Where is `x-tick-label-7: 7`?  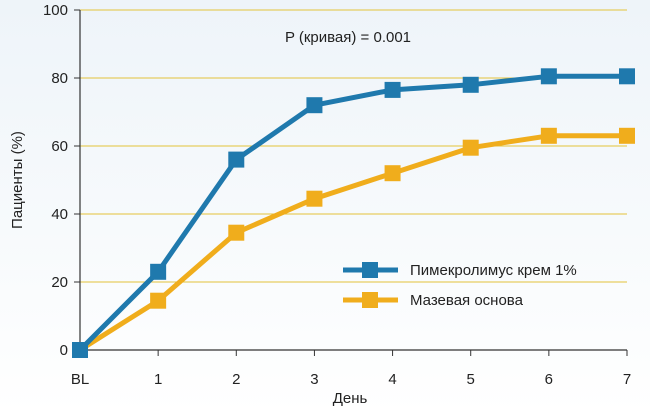
x-tick-label-7: 7 is located at coordinates (627, 379).